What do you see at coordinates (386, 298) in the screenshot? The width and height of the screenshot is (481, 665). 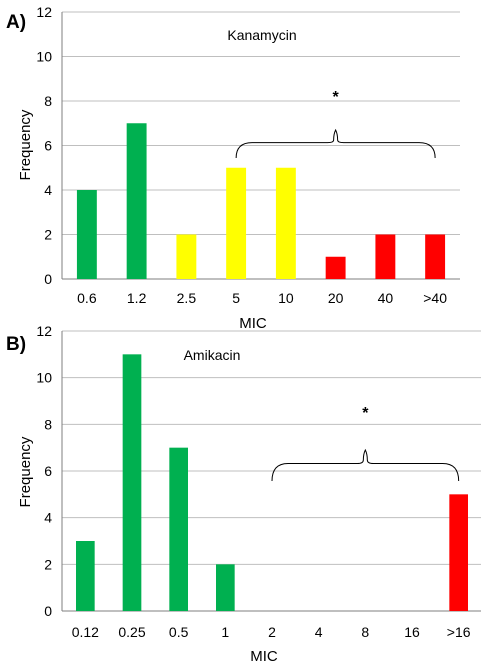 I see `x-tick-label: 40` at bounding box center [386, 298].